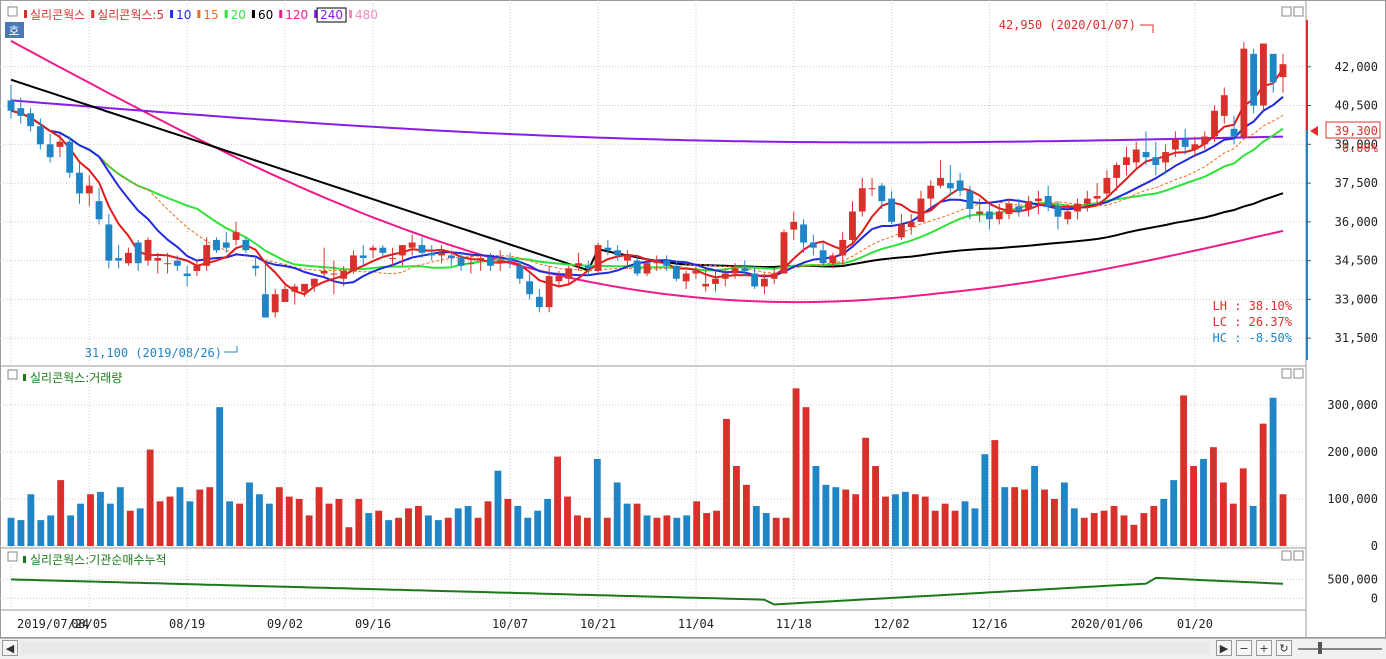 This screenshot has width=1386, height=659. Describe the element at coordinates (331, 15) in the screenshot. I see `legend-selected-box` at that location.